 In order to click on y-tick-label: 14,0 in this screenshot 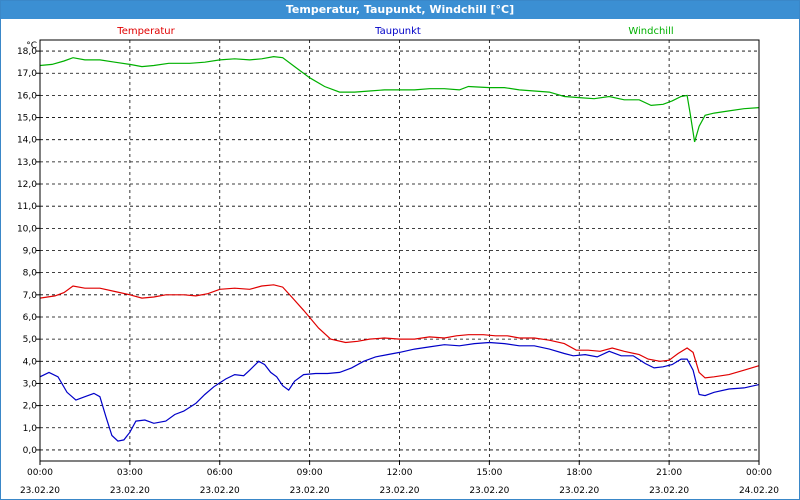, I will do `click(27, 141)`.